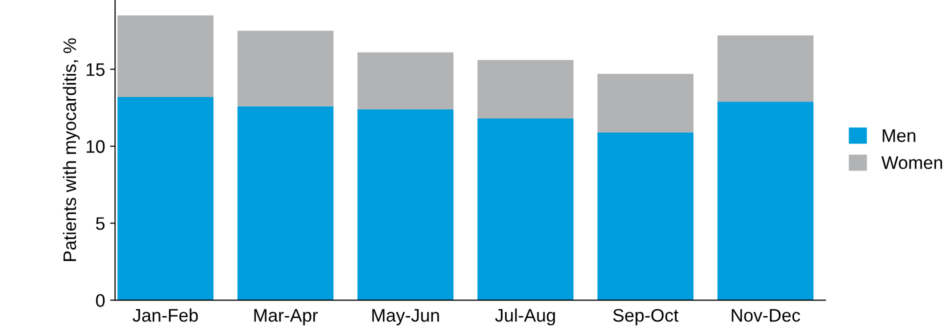 The height and width of the screenshot is (335, 951). I want to click on y-axis-title: Patients with myocarditis, %, so click(71, 149).